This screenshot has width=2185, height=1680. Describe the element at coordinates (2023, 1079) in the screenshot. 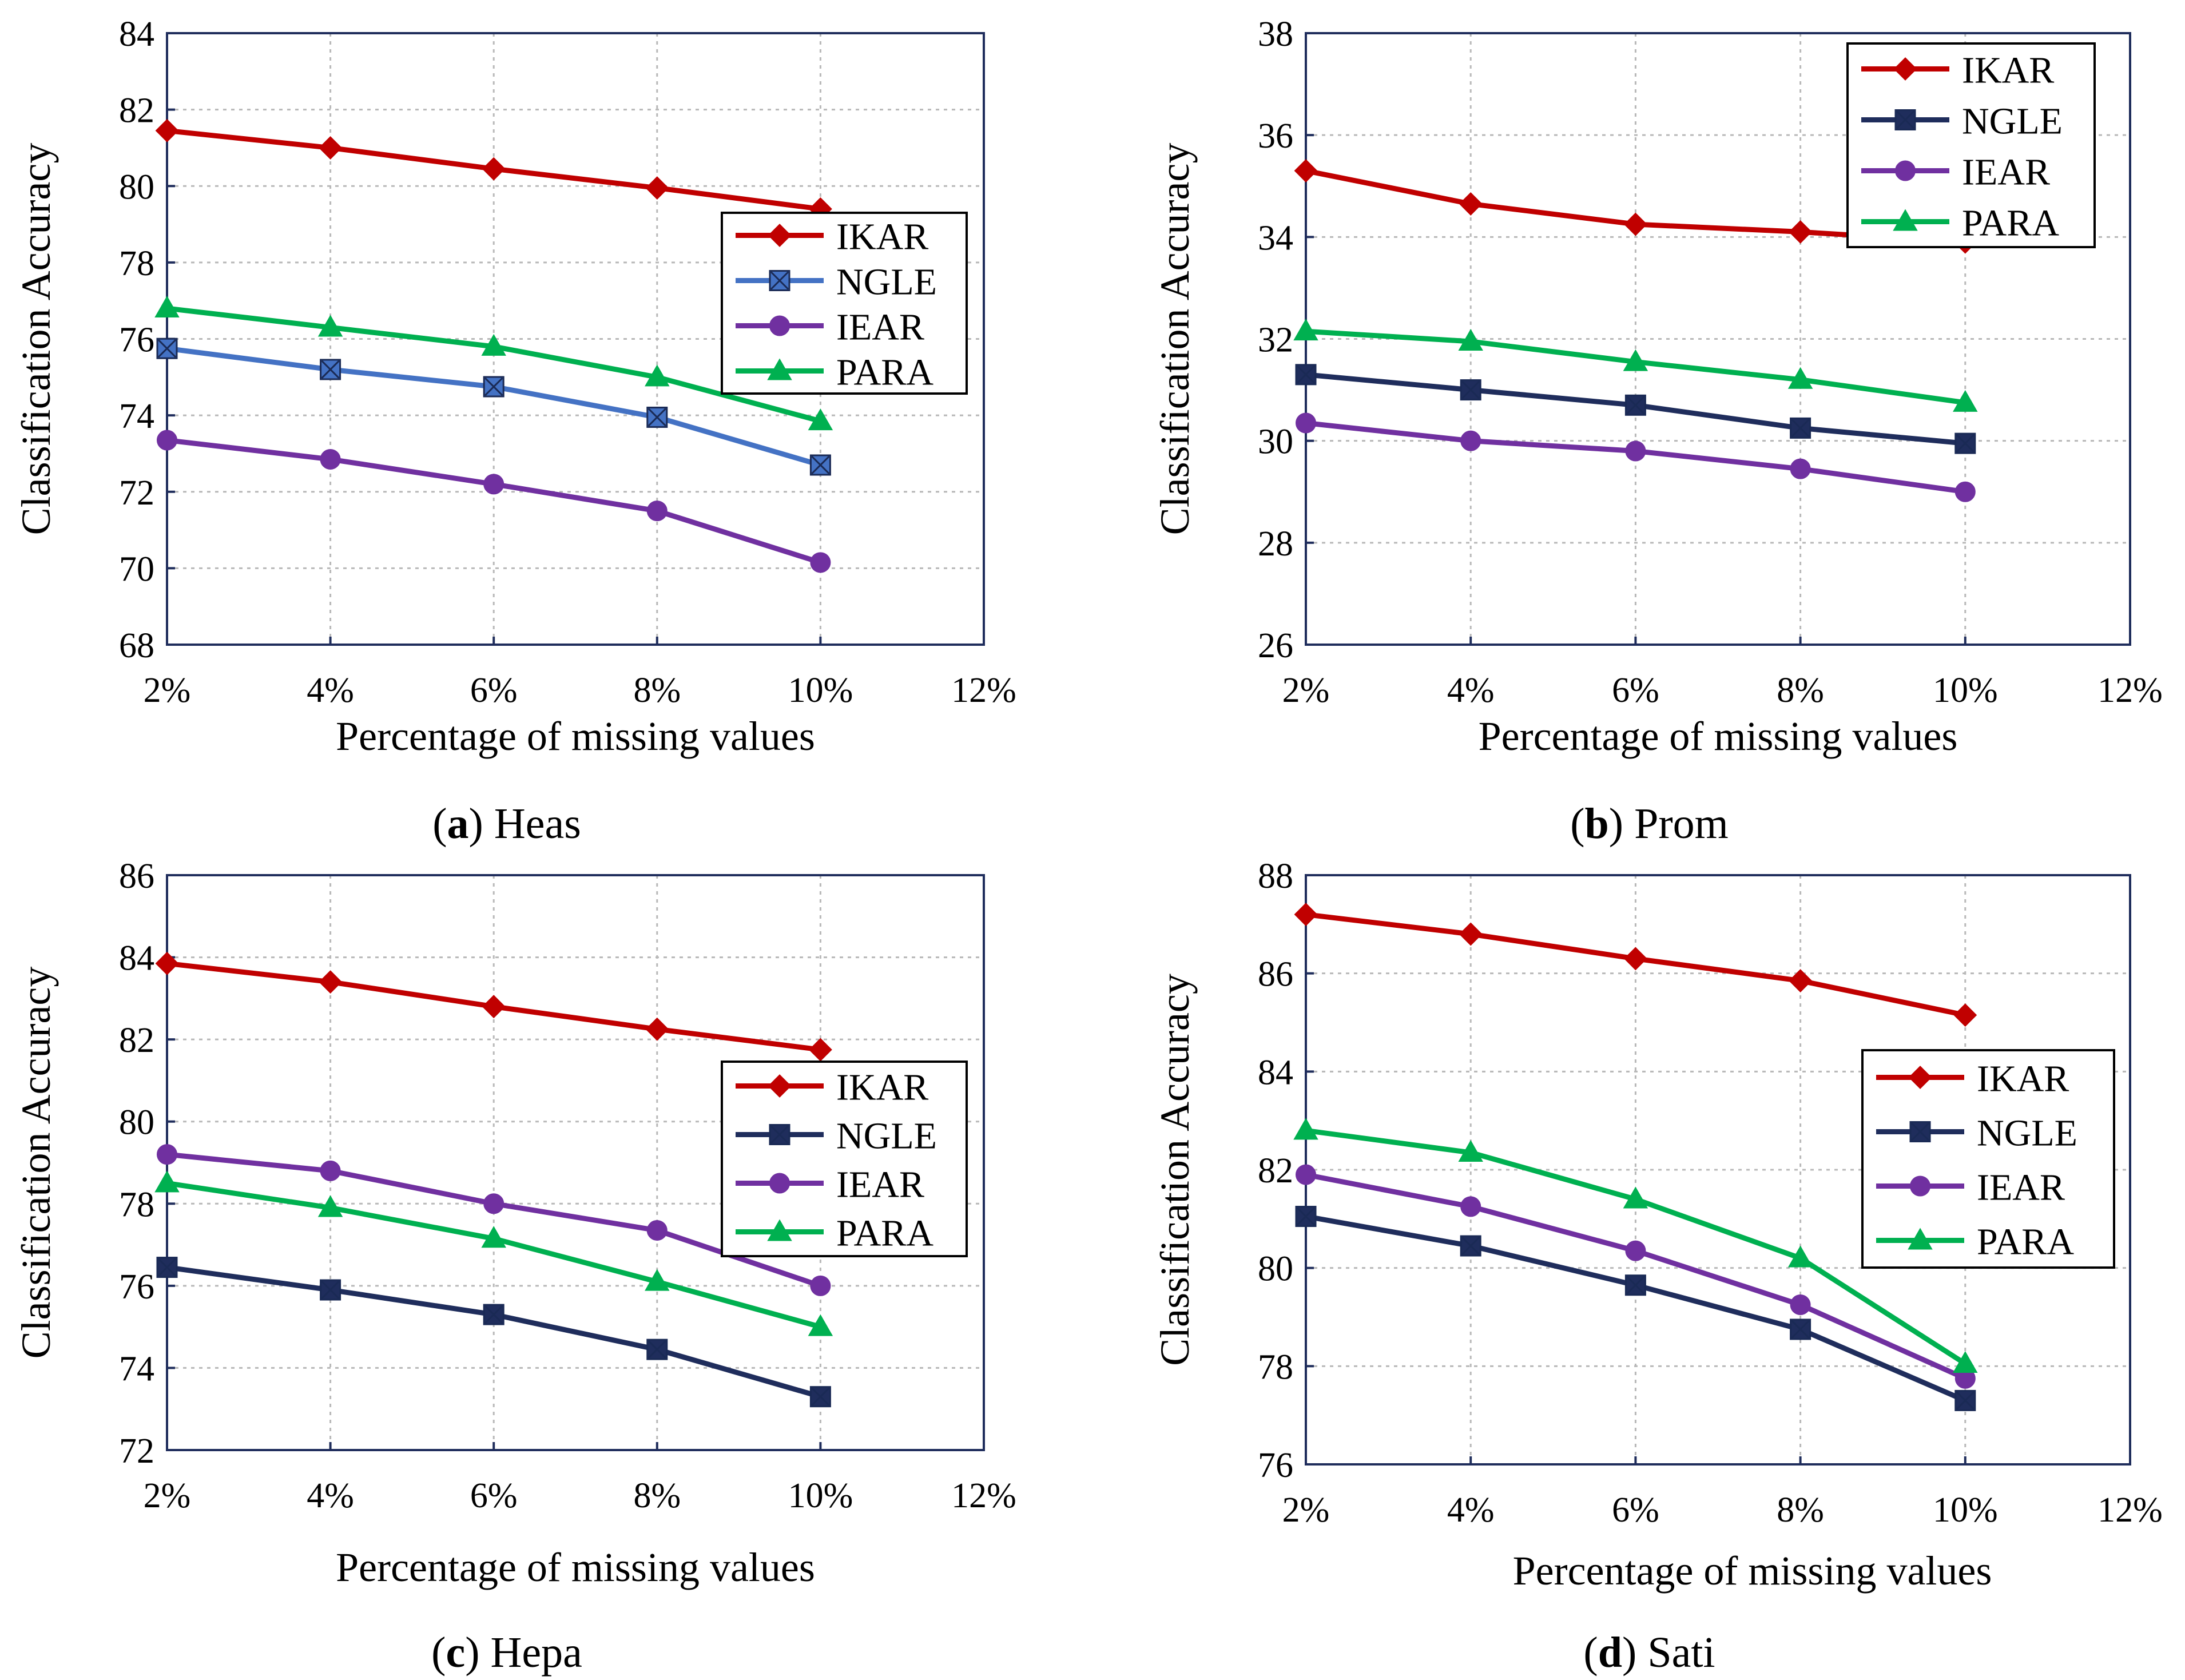

I see `legend-label: IKAR` at that location.